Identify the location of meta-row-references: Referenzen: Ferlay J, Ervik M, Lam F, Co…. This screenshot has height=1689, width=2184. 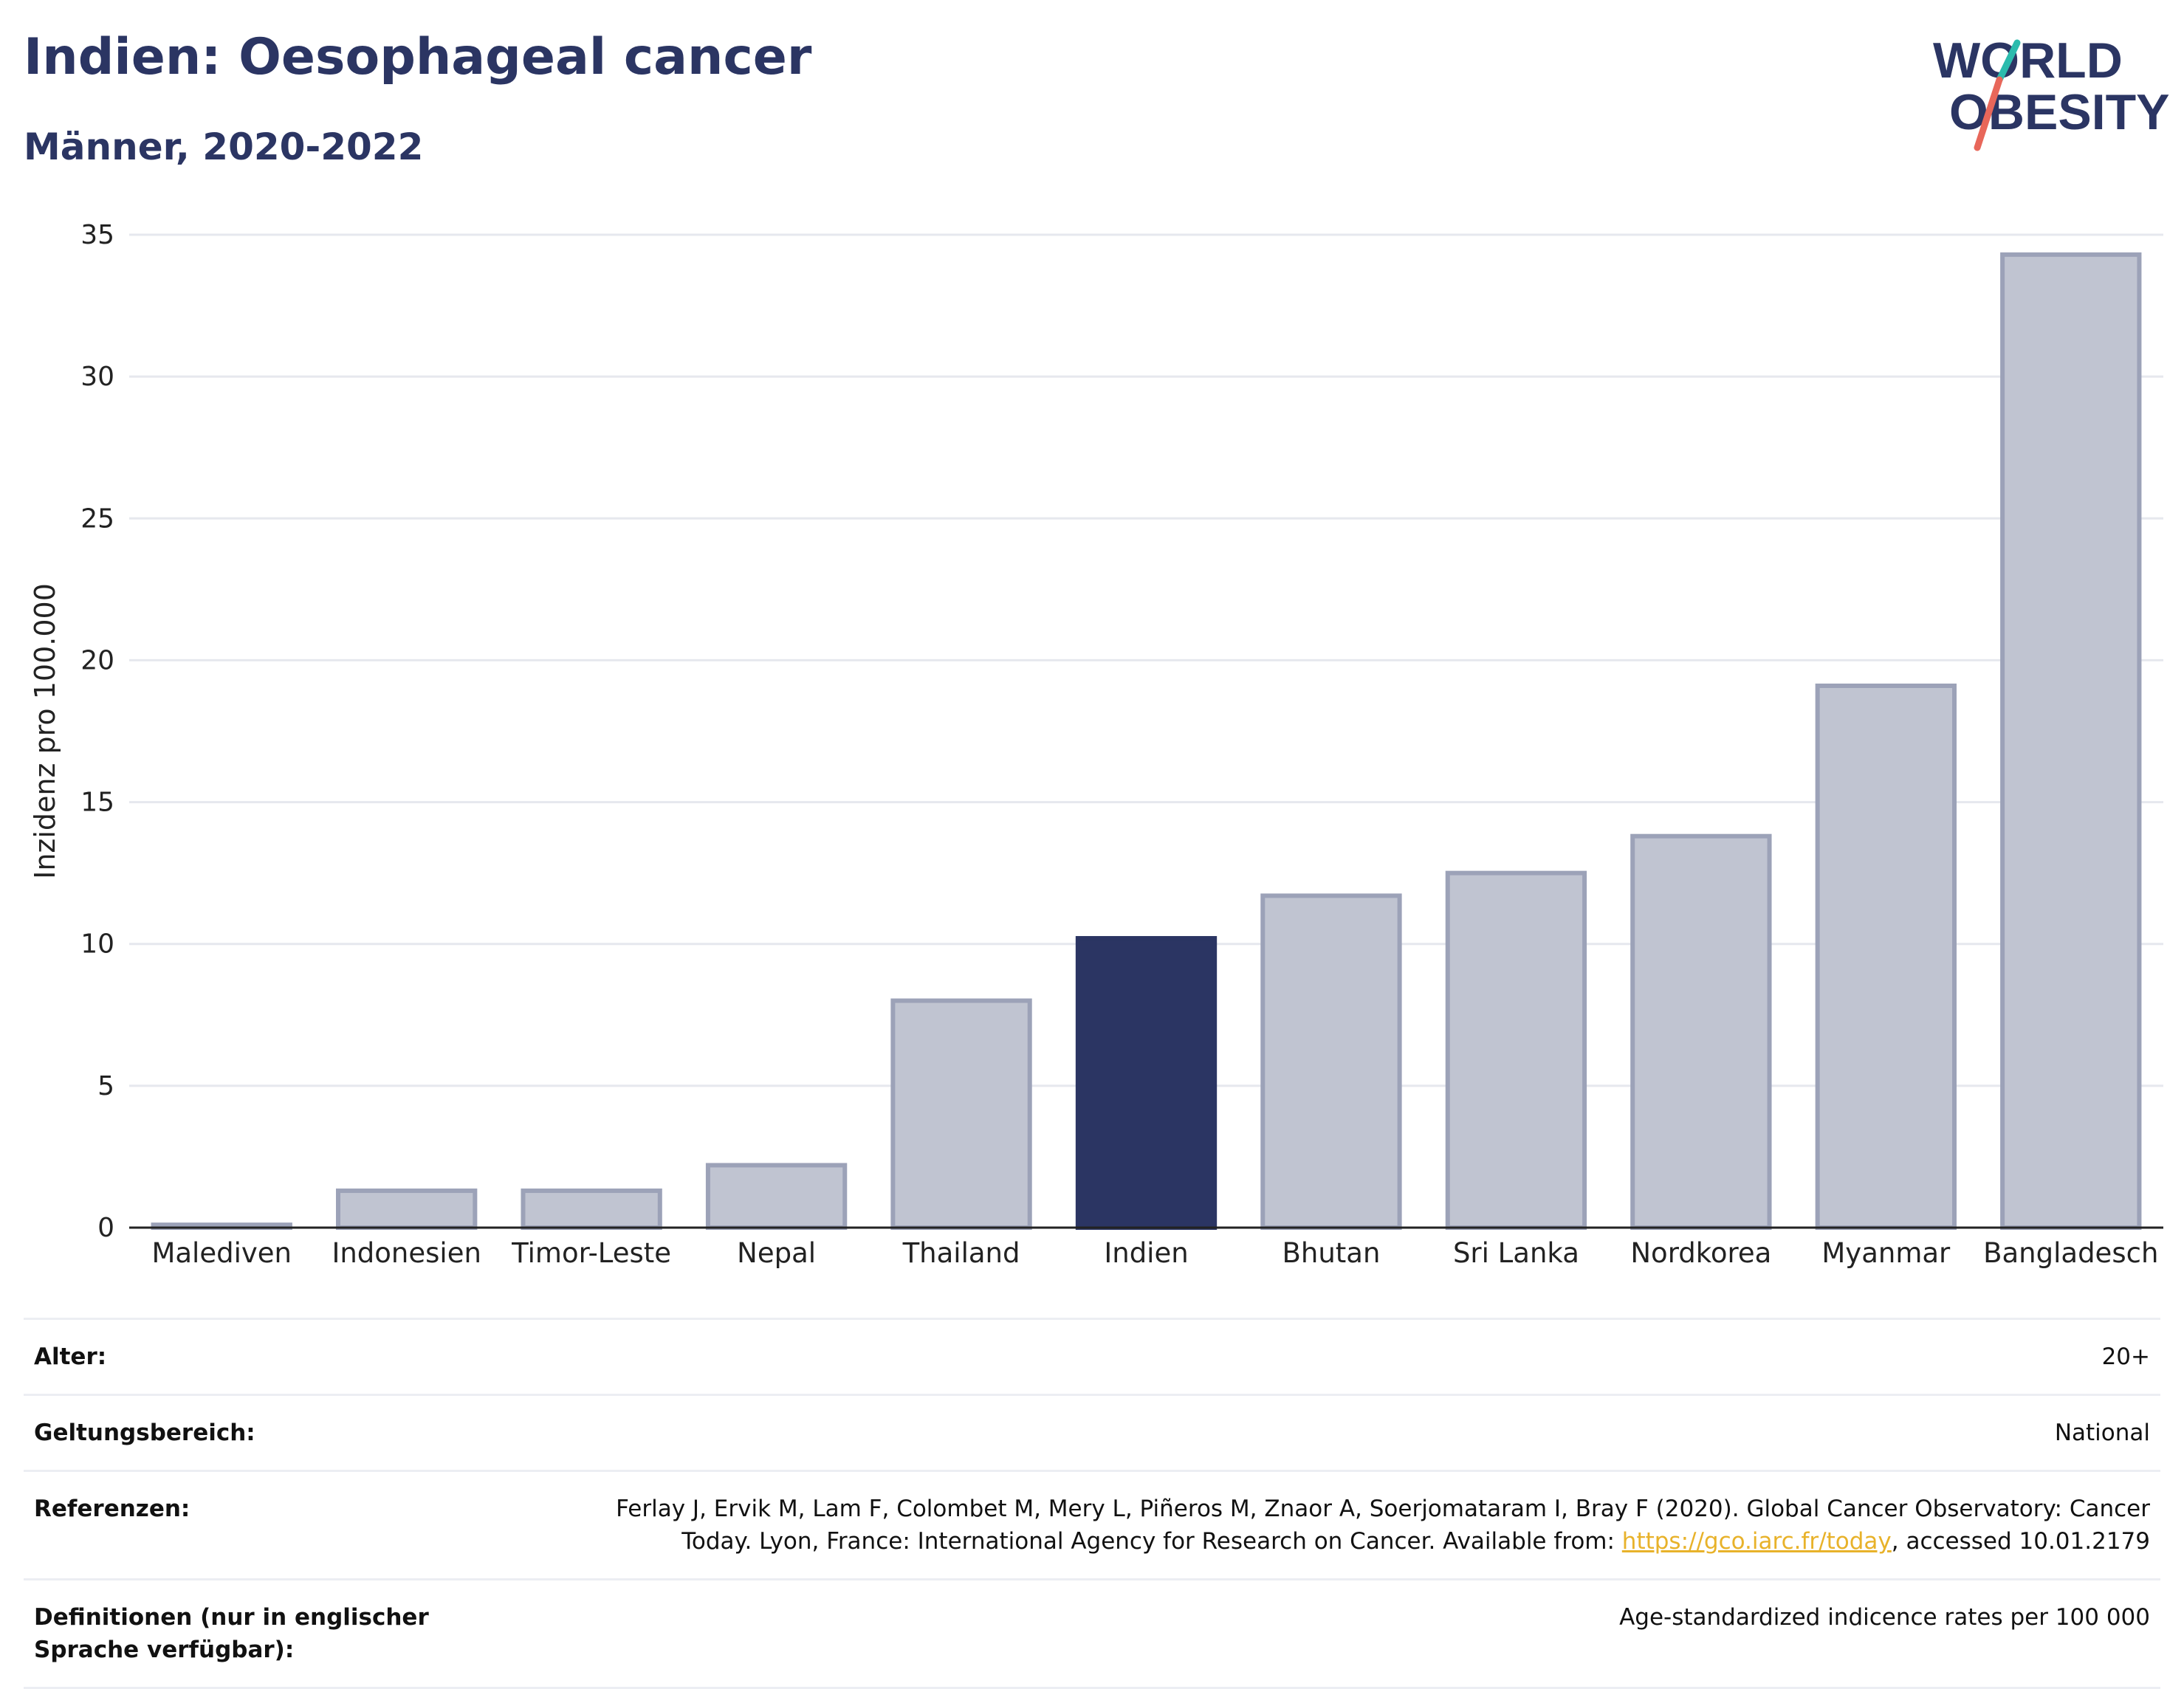
(1092, 1524).